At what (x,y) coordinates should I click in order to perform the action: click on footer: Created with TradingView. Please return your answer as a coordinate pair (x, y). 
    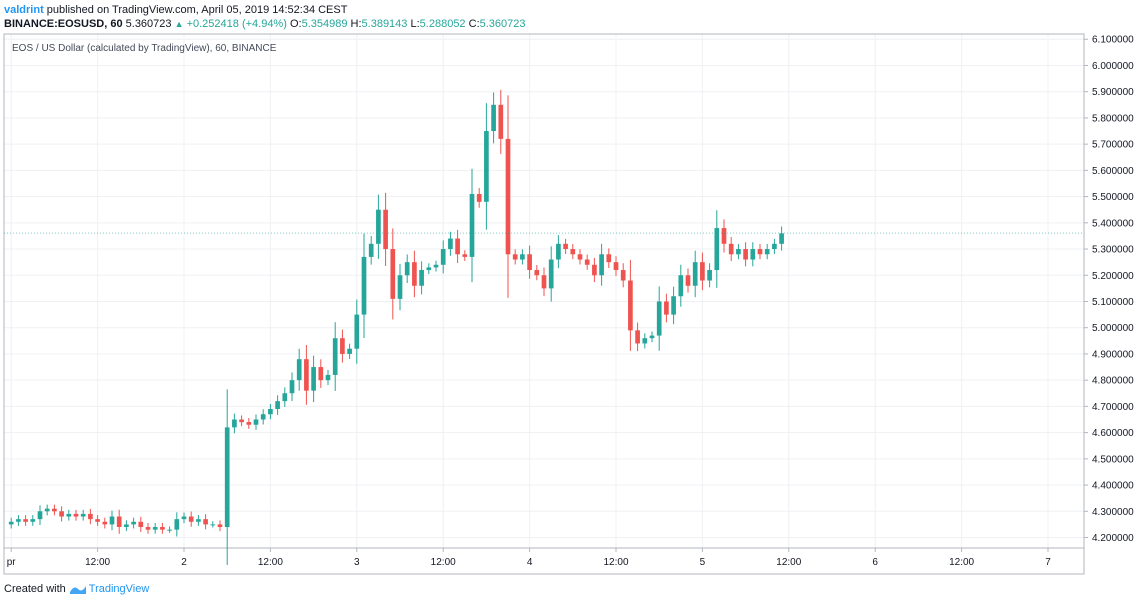
    Looking at the image, I should click on (76, 589).